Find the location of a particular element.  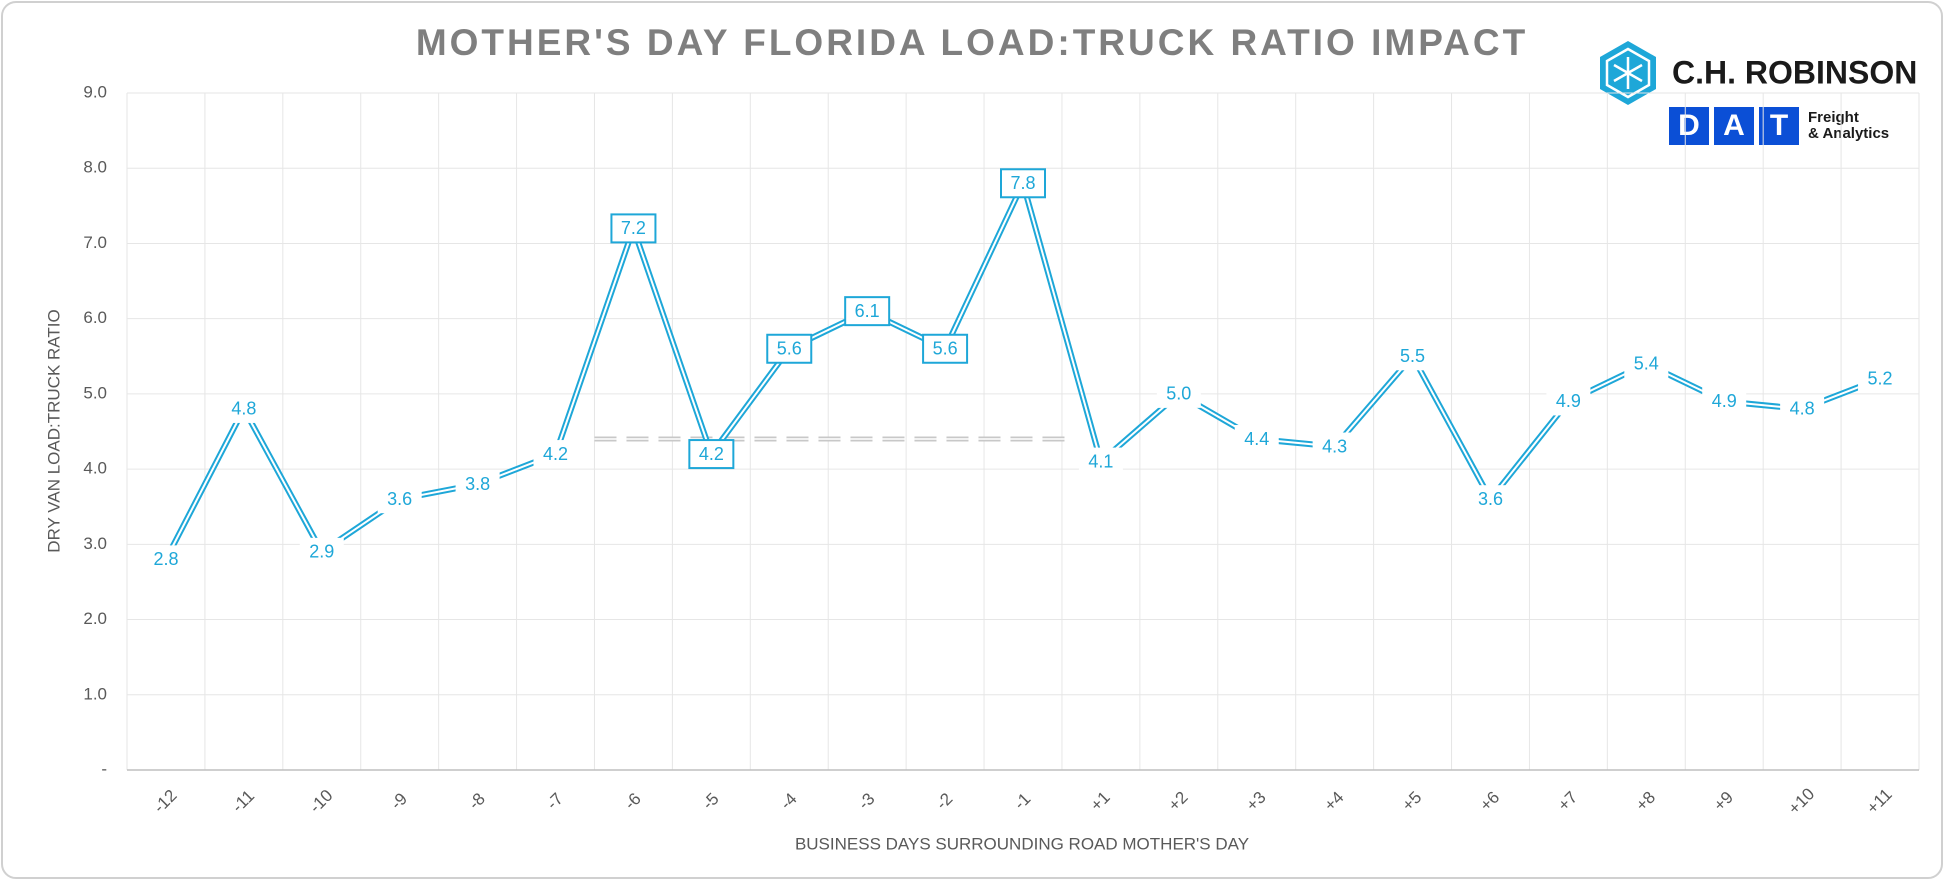

data-label-group: 3.8 is located at coordinates (477, 484).